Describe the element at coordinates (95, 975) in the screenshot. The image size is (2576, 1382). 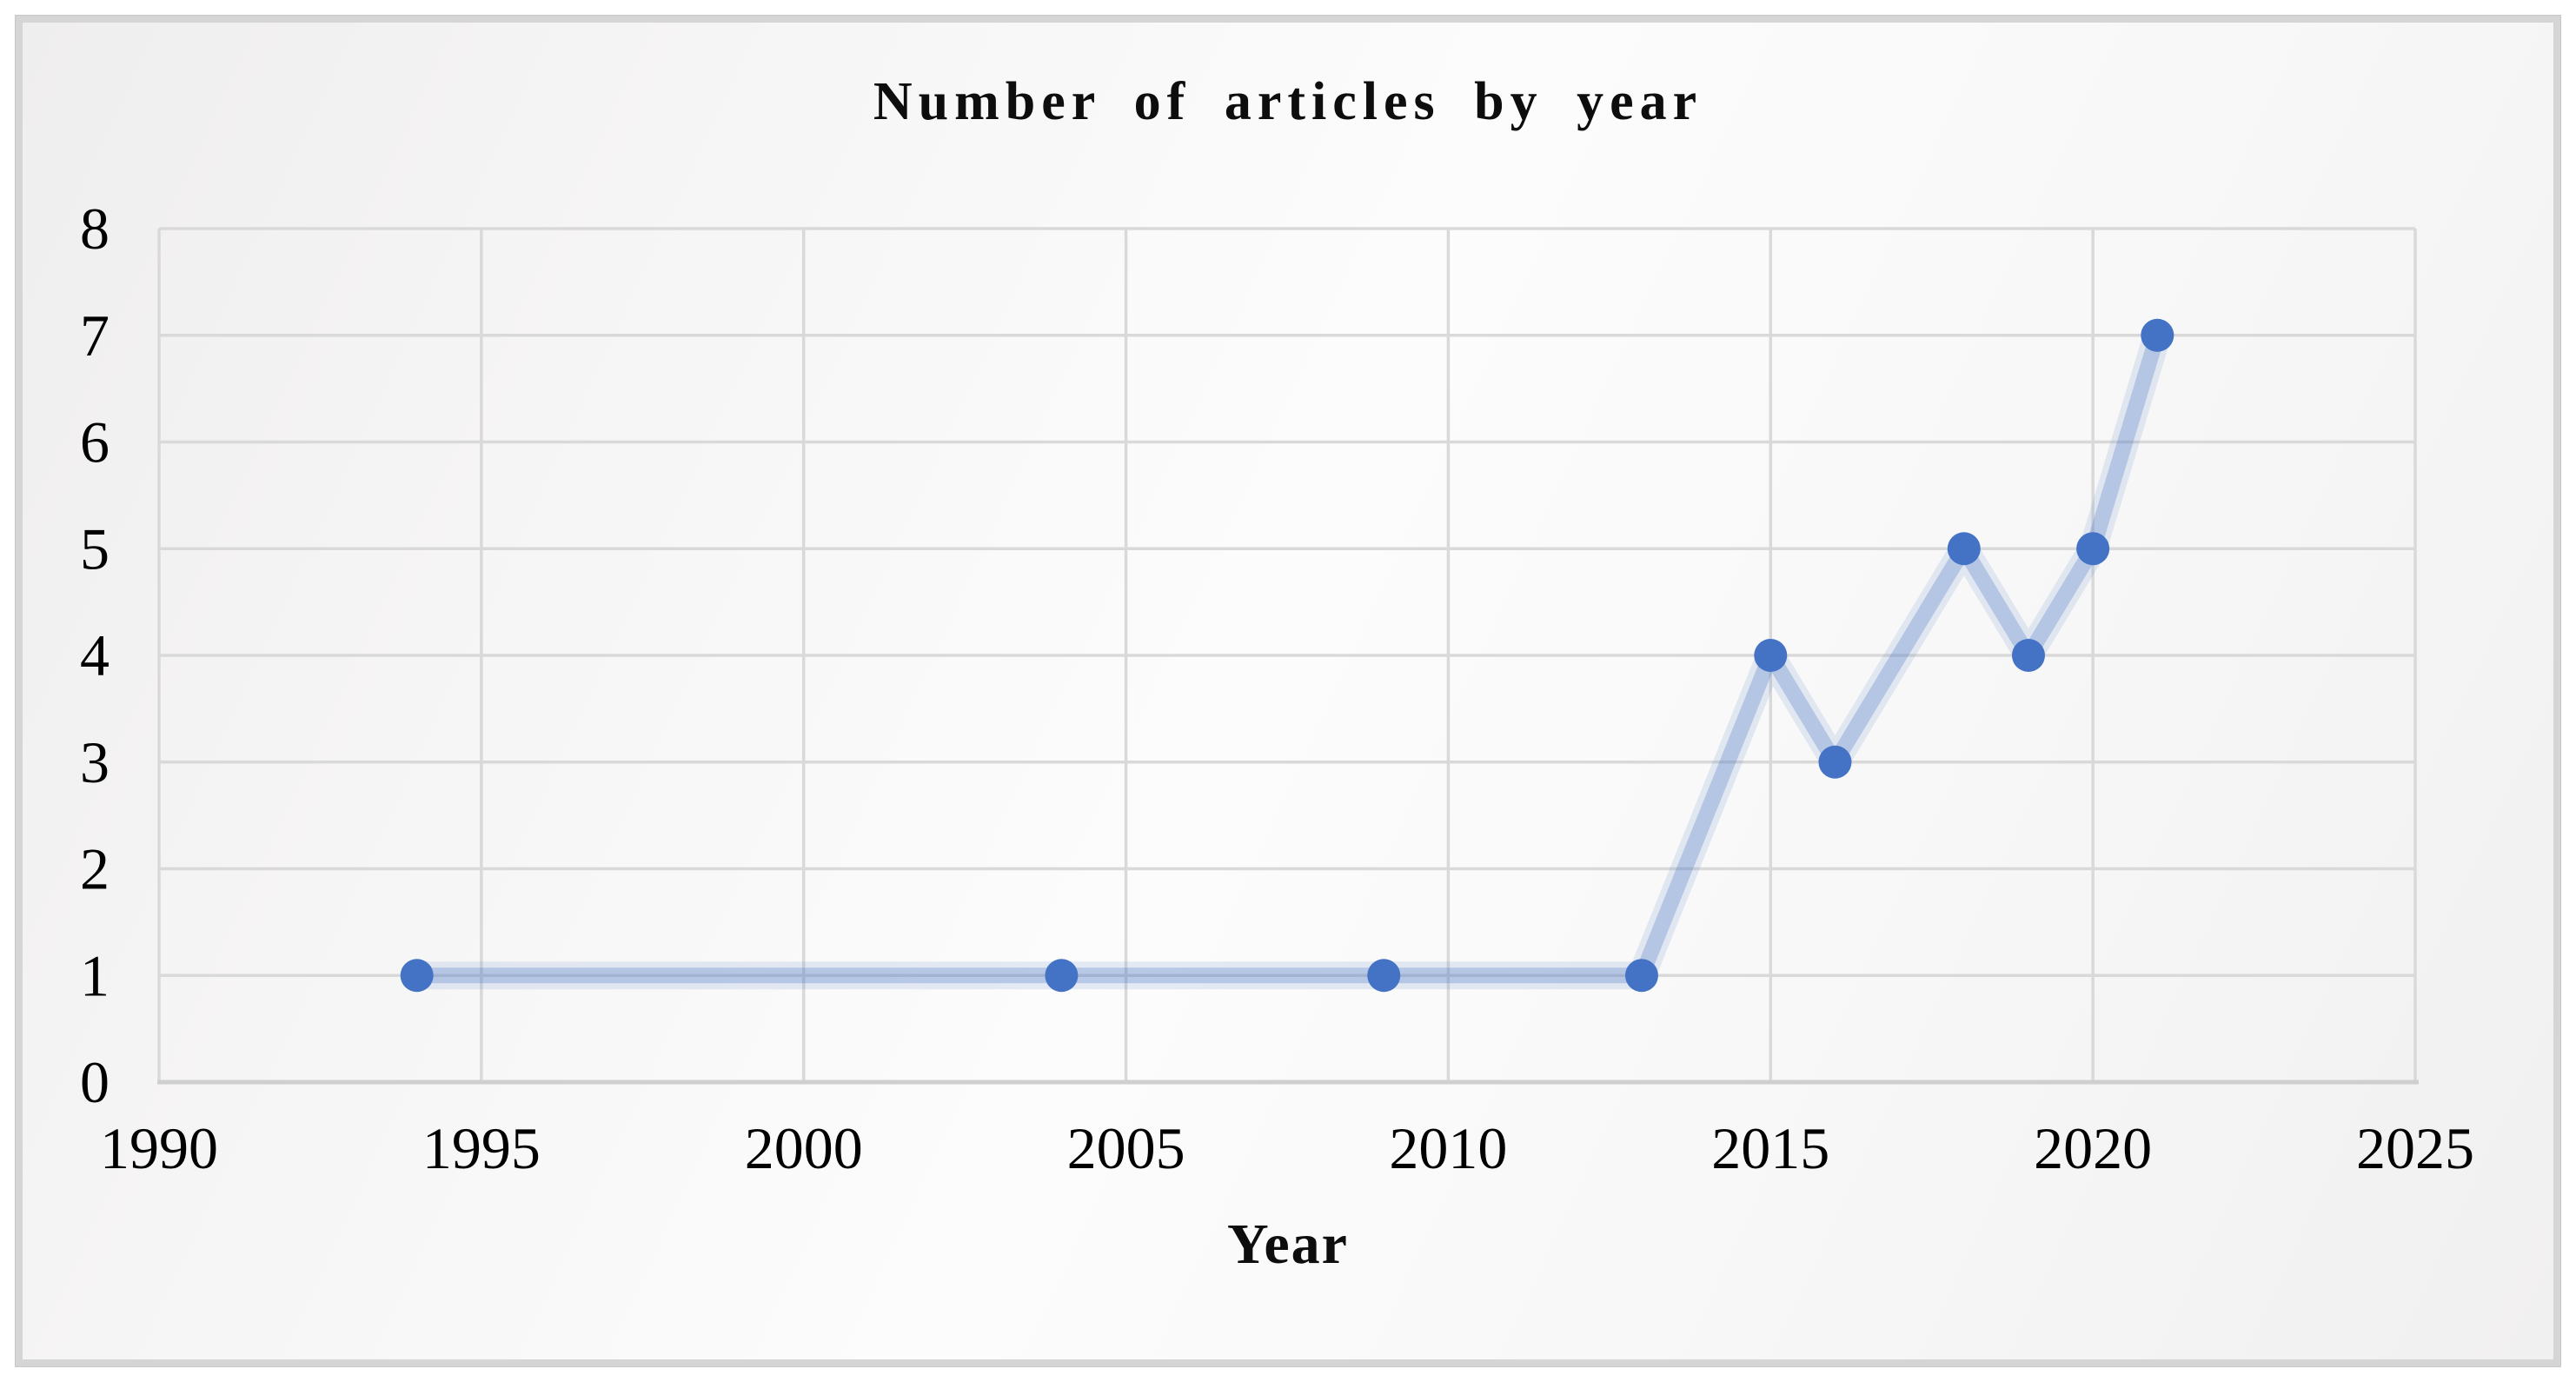
I see `y-tick-label-1: 1` at that location.